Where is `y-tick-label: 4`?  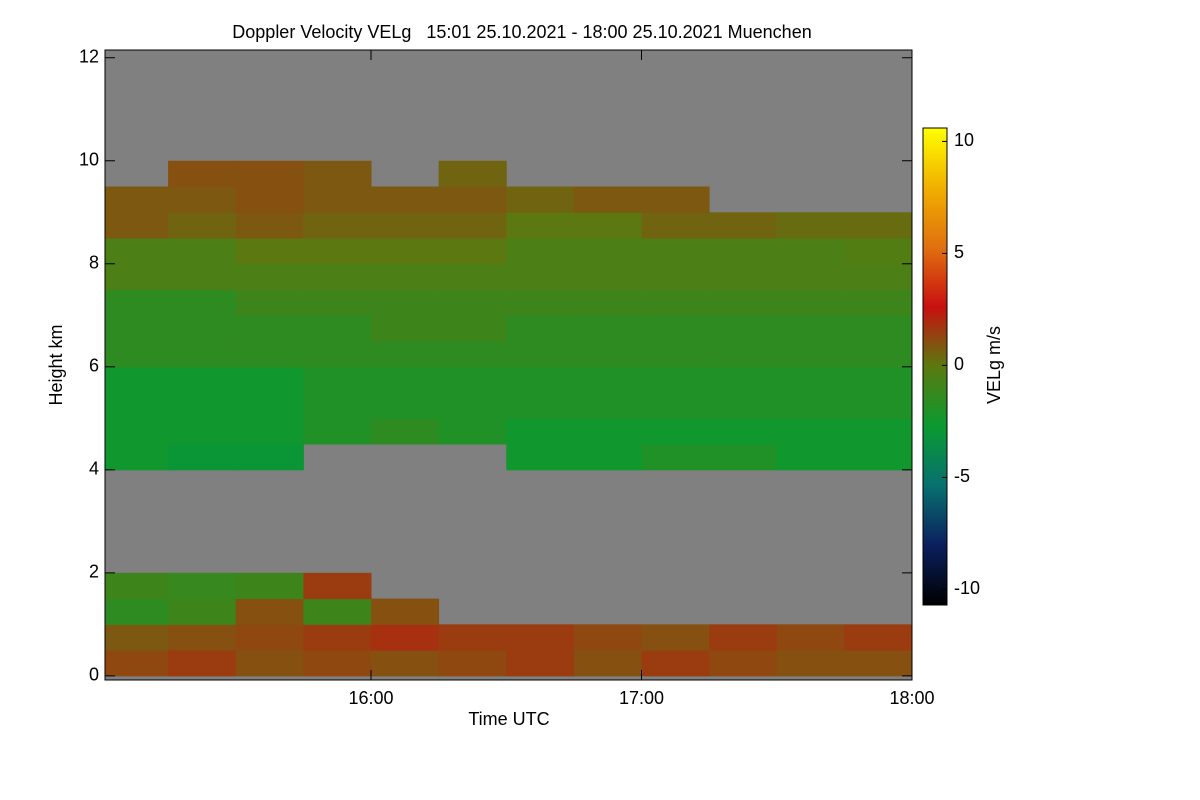 y-tick-label: 4 is located at coordinates (94, 469).